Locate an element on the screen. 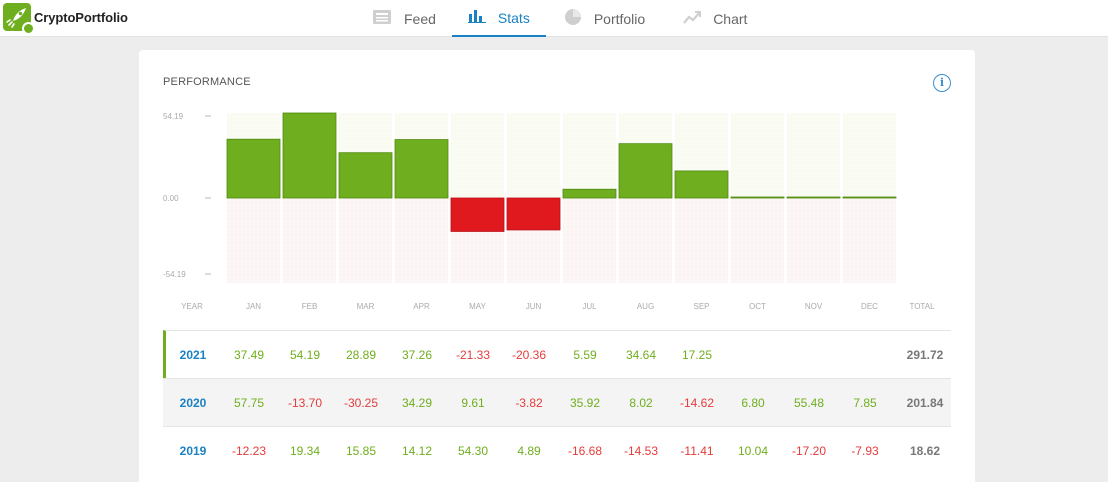 The width and height of the screenshot is (1108, 482). tab-feed-label: Feed is located at coordinates (420, 18).